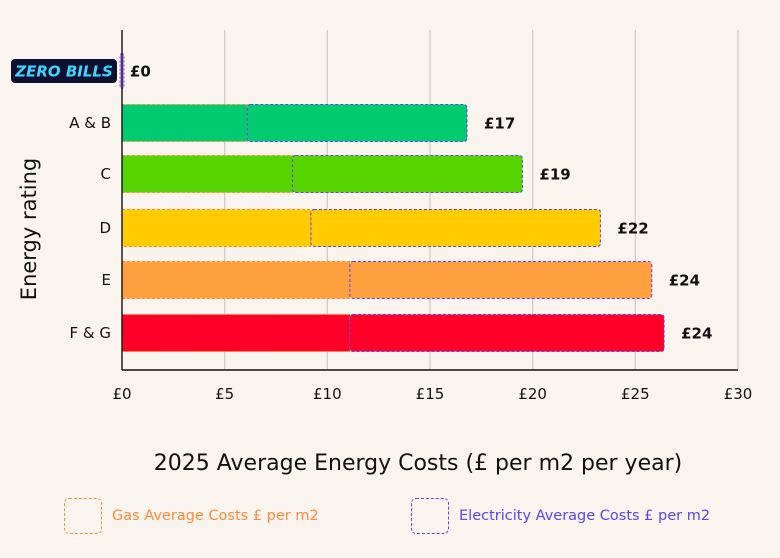 Image resolution: width=780 pixels, height=558 pixels. I want to click on x-tick-labels: £0 £5 £10 £15 £20 £25 £30, so click(432, 394).